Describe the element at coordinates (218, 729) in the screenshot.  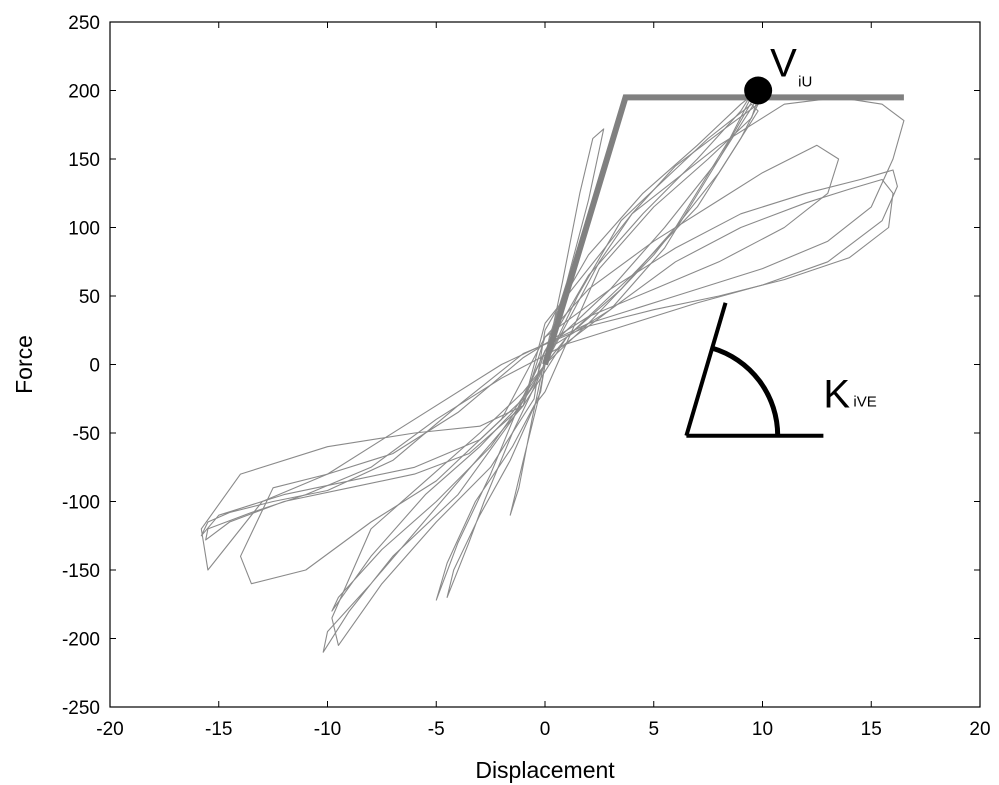
I see `x-tick-label: -15` at that location.